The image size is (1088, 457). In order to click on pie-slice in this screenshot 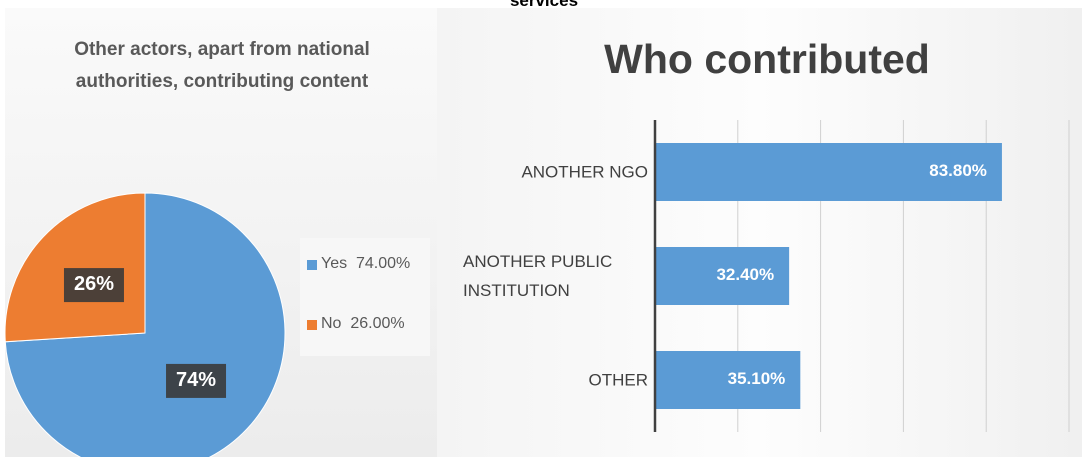, I will do `click(75, 267)`.